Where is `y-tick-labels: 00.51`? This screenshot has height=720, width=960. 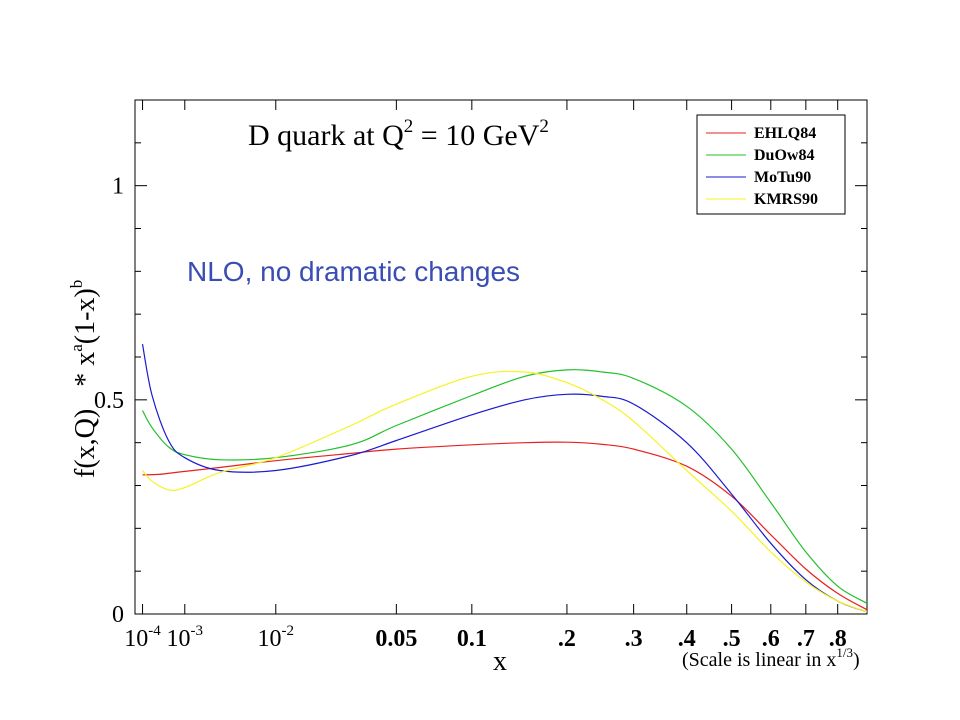 y-tick-labels: 00.51 is located at coordinates (109, 401).